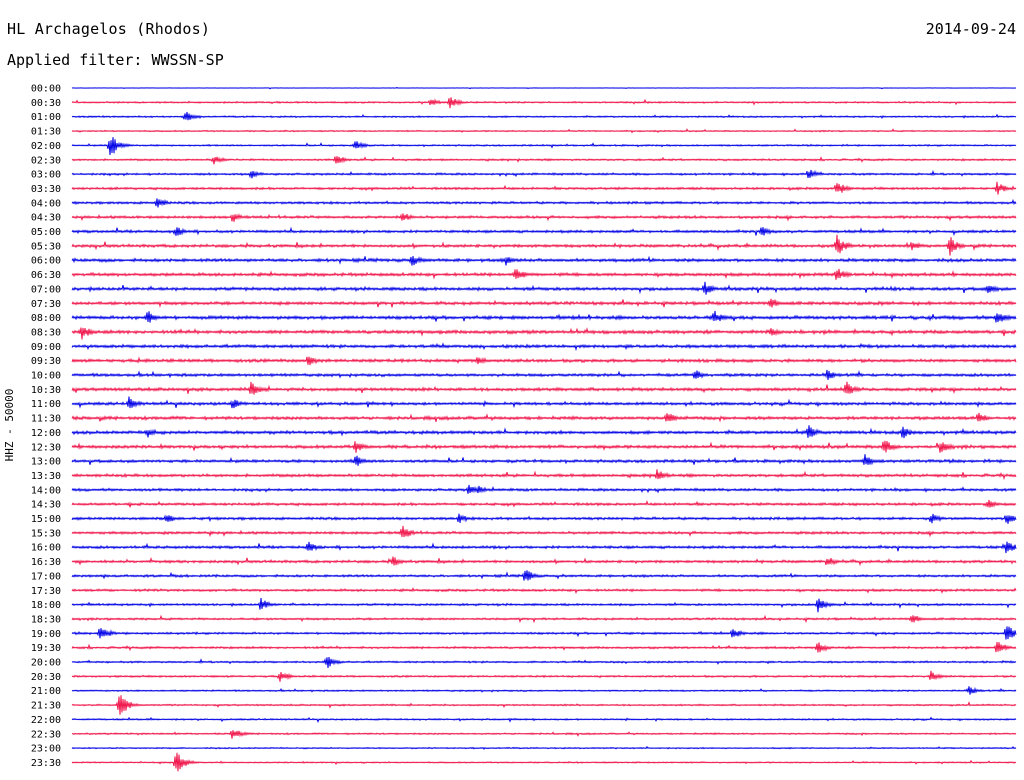 The height and width of the screenshot is (780, 1024). I want to click on time-label: 00:30, so click(46, 103).